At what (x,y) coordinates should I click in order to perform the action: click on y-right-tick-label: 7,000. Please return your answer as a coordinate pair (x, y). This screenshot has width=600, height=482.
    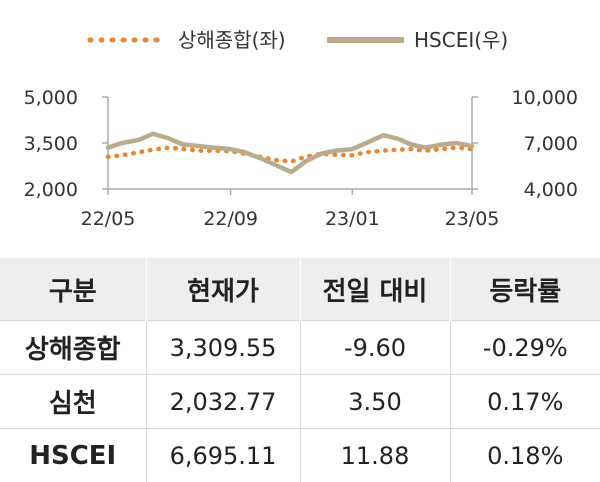
    Looking at the image, I should click on (551, 144).